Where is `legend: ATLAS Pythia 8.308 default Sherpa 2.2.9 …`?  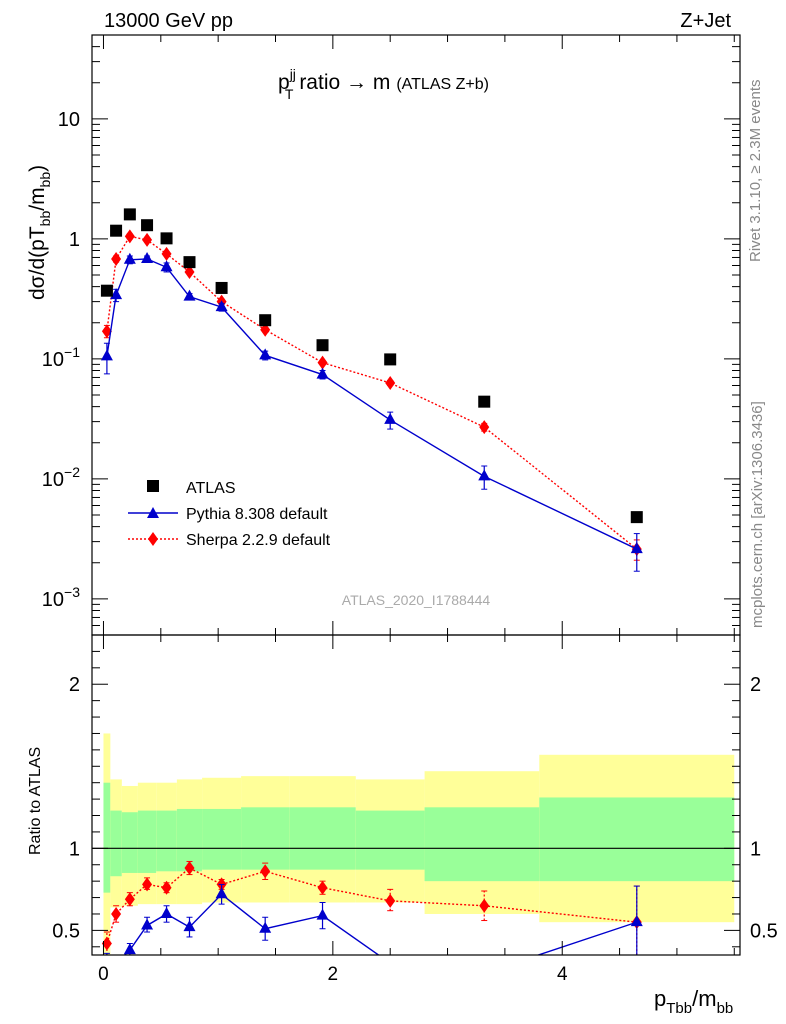
legend: ATLAS Pythia 8.308 default Sherpa 2.2.9 … is located at coordinates (229, 514).